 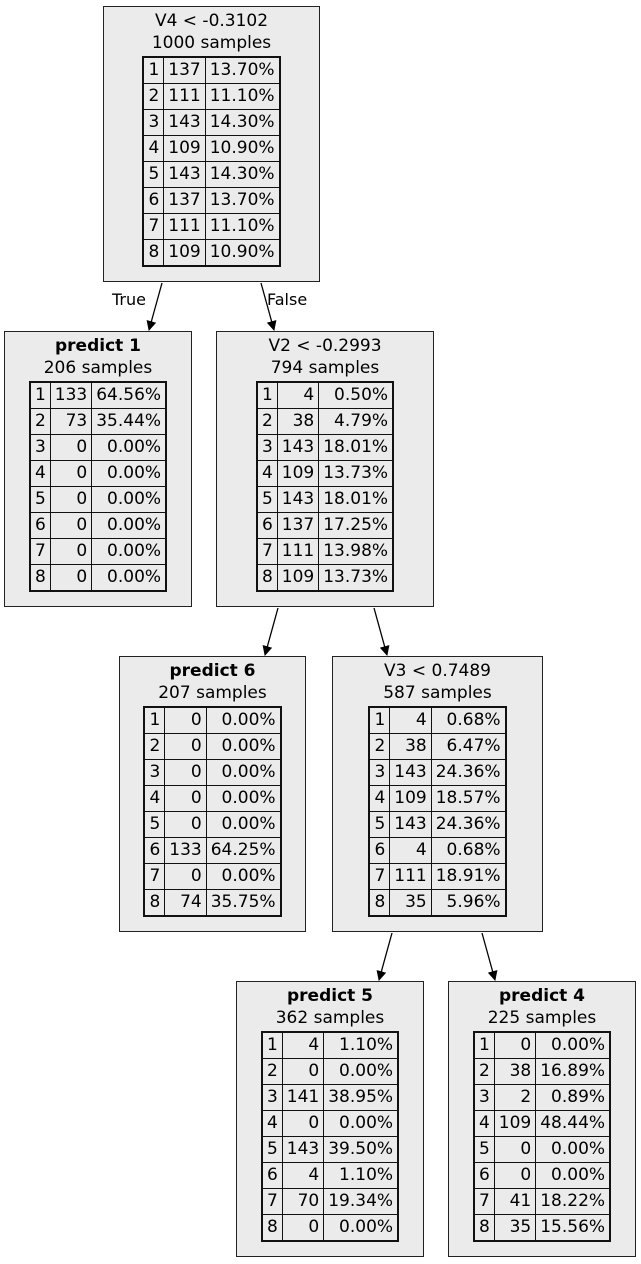 I want to click on percent-cell: 18.57%, so click(x=468, y=798).